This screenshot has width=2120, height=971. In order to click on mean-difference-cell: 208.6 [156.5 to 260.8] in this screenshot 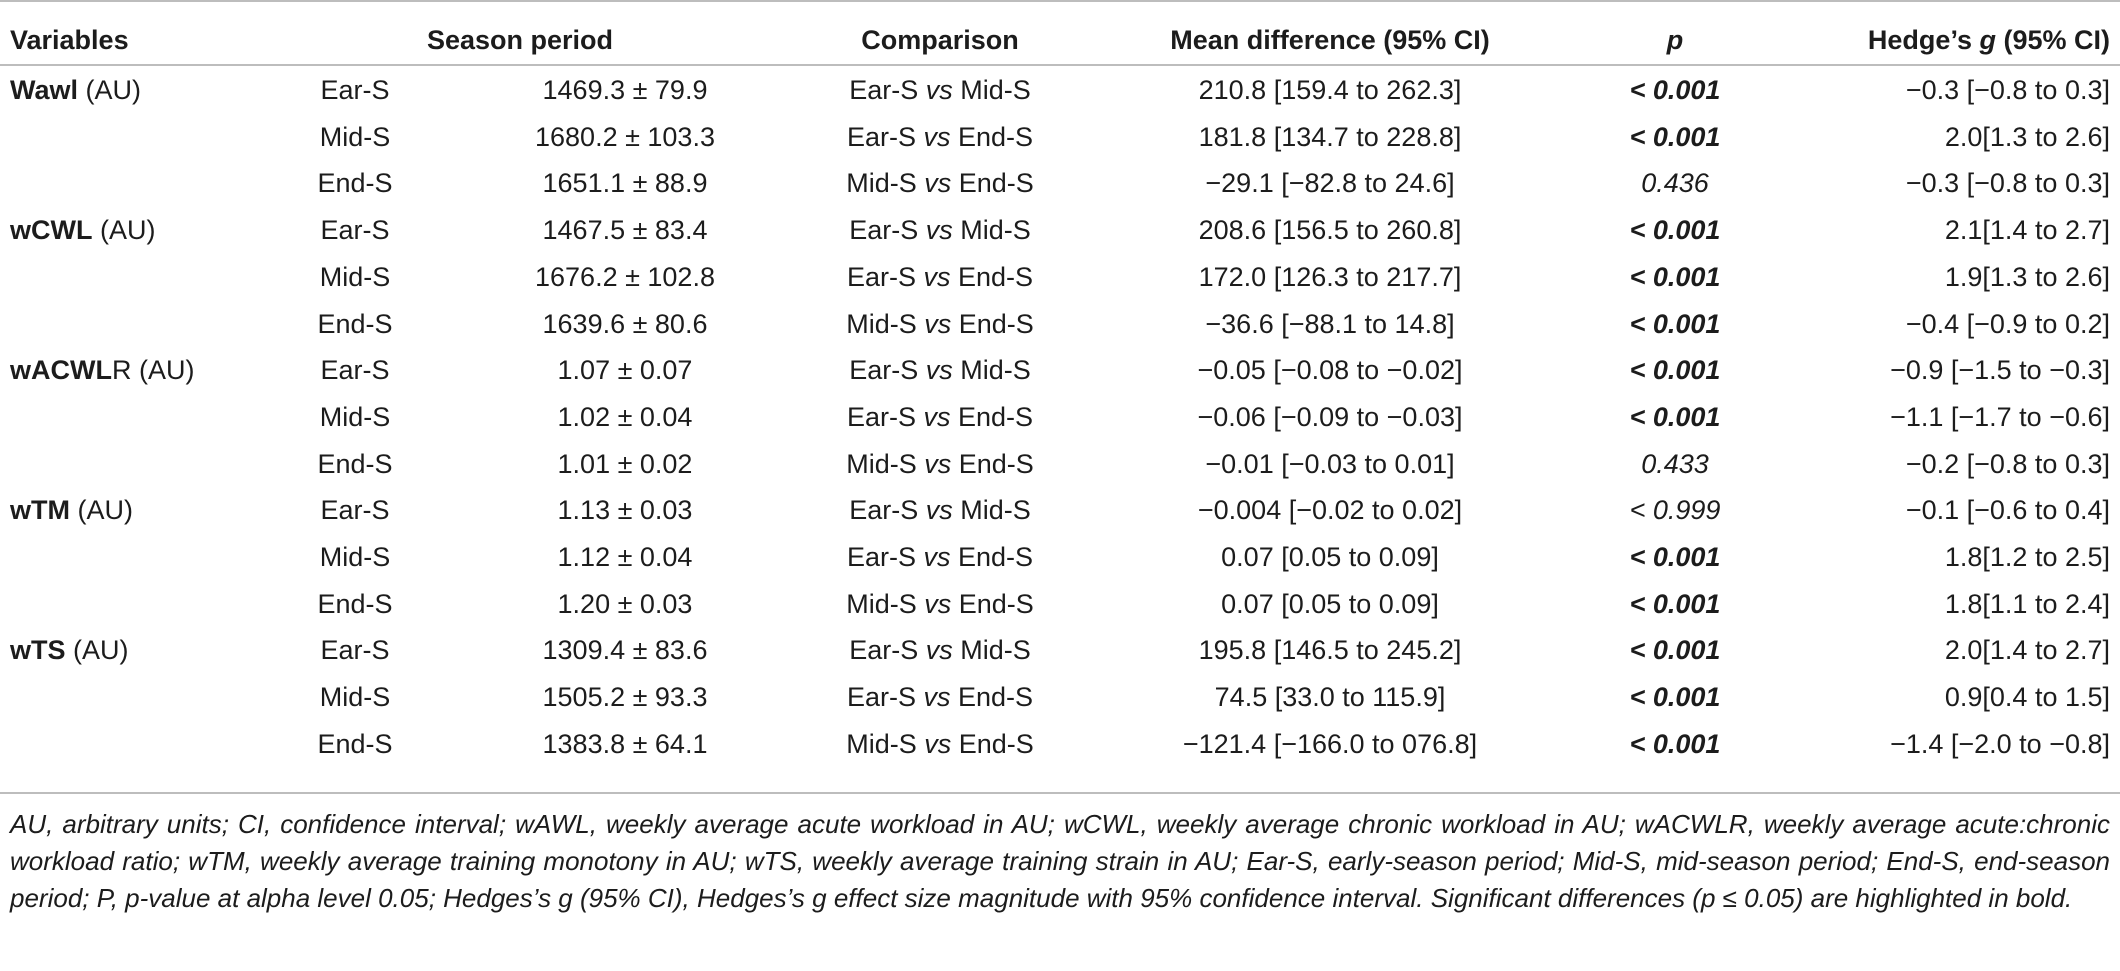, I will do `click(1330, 230)`.